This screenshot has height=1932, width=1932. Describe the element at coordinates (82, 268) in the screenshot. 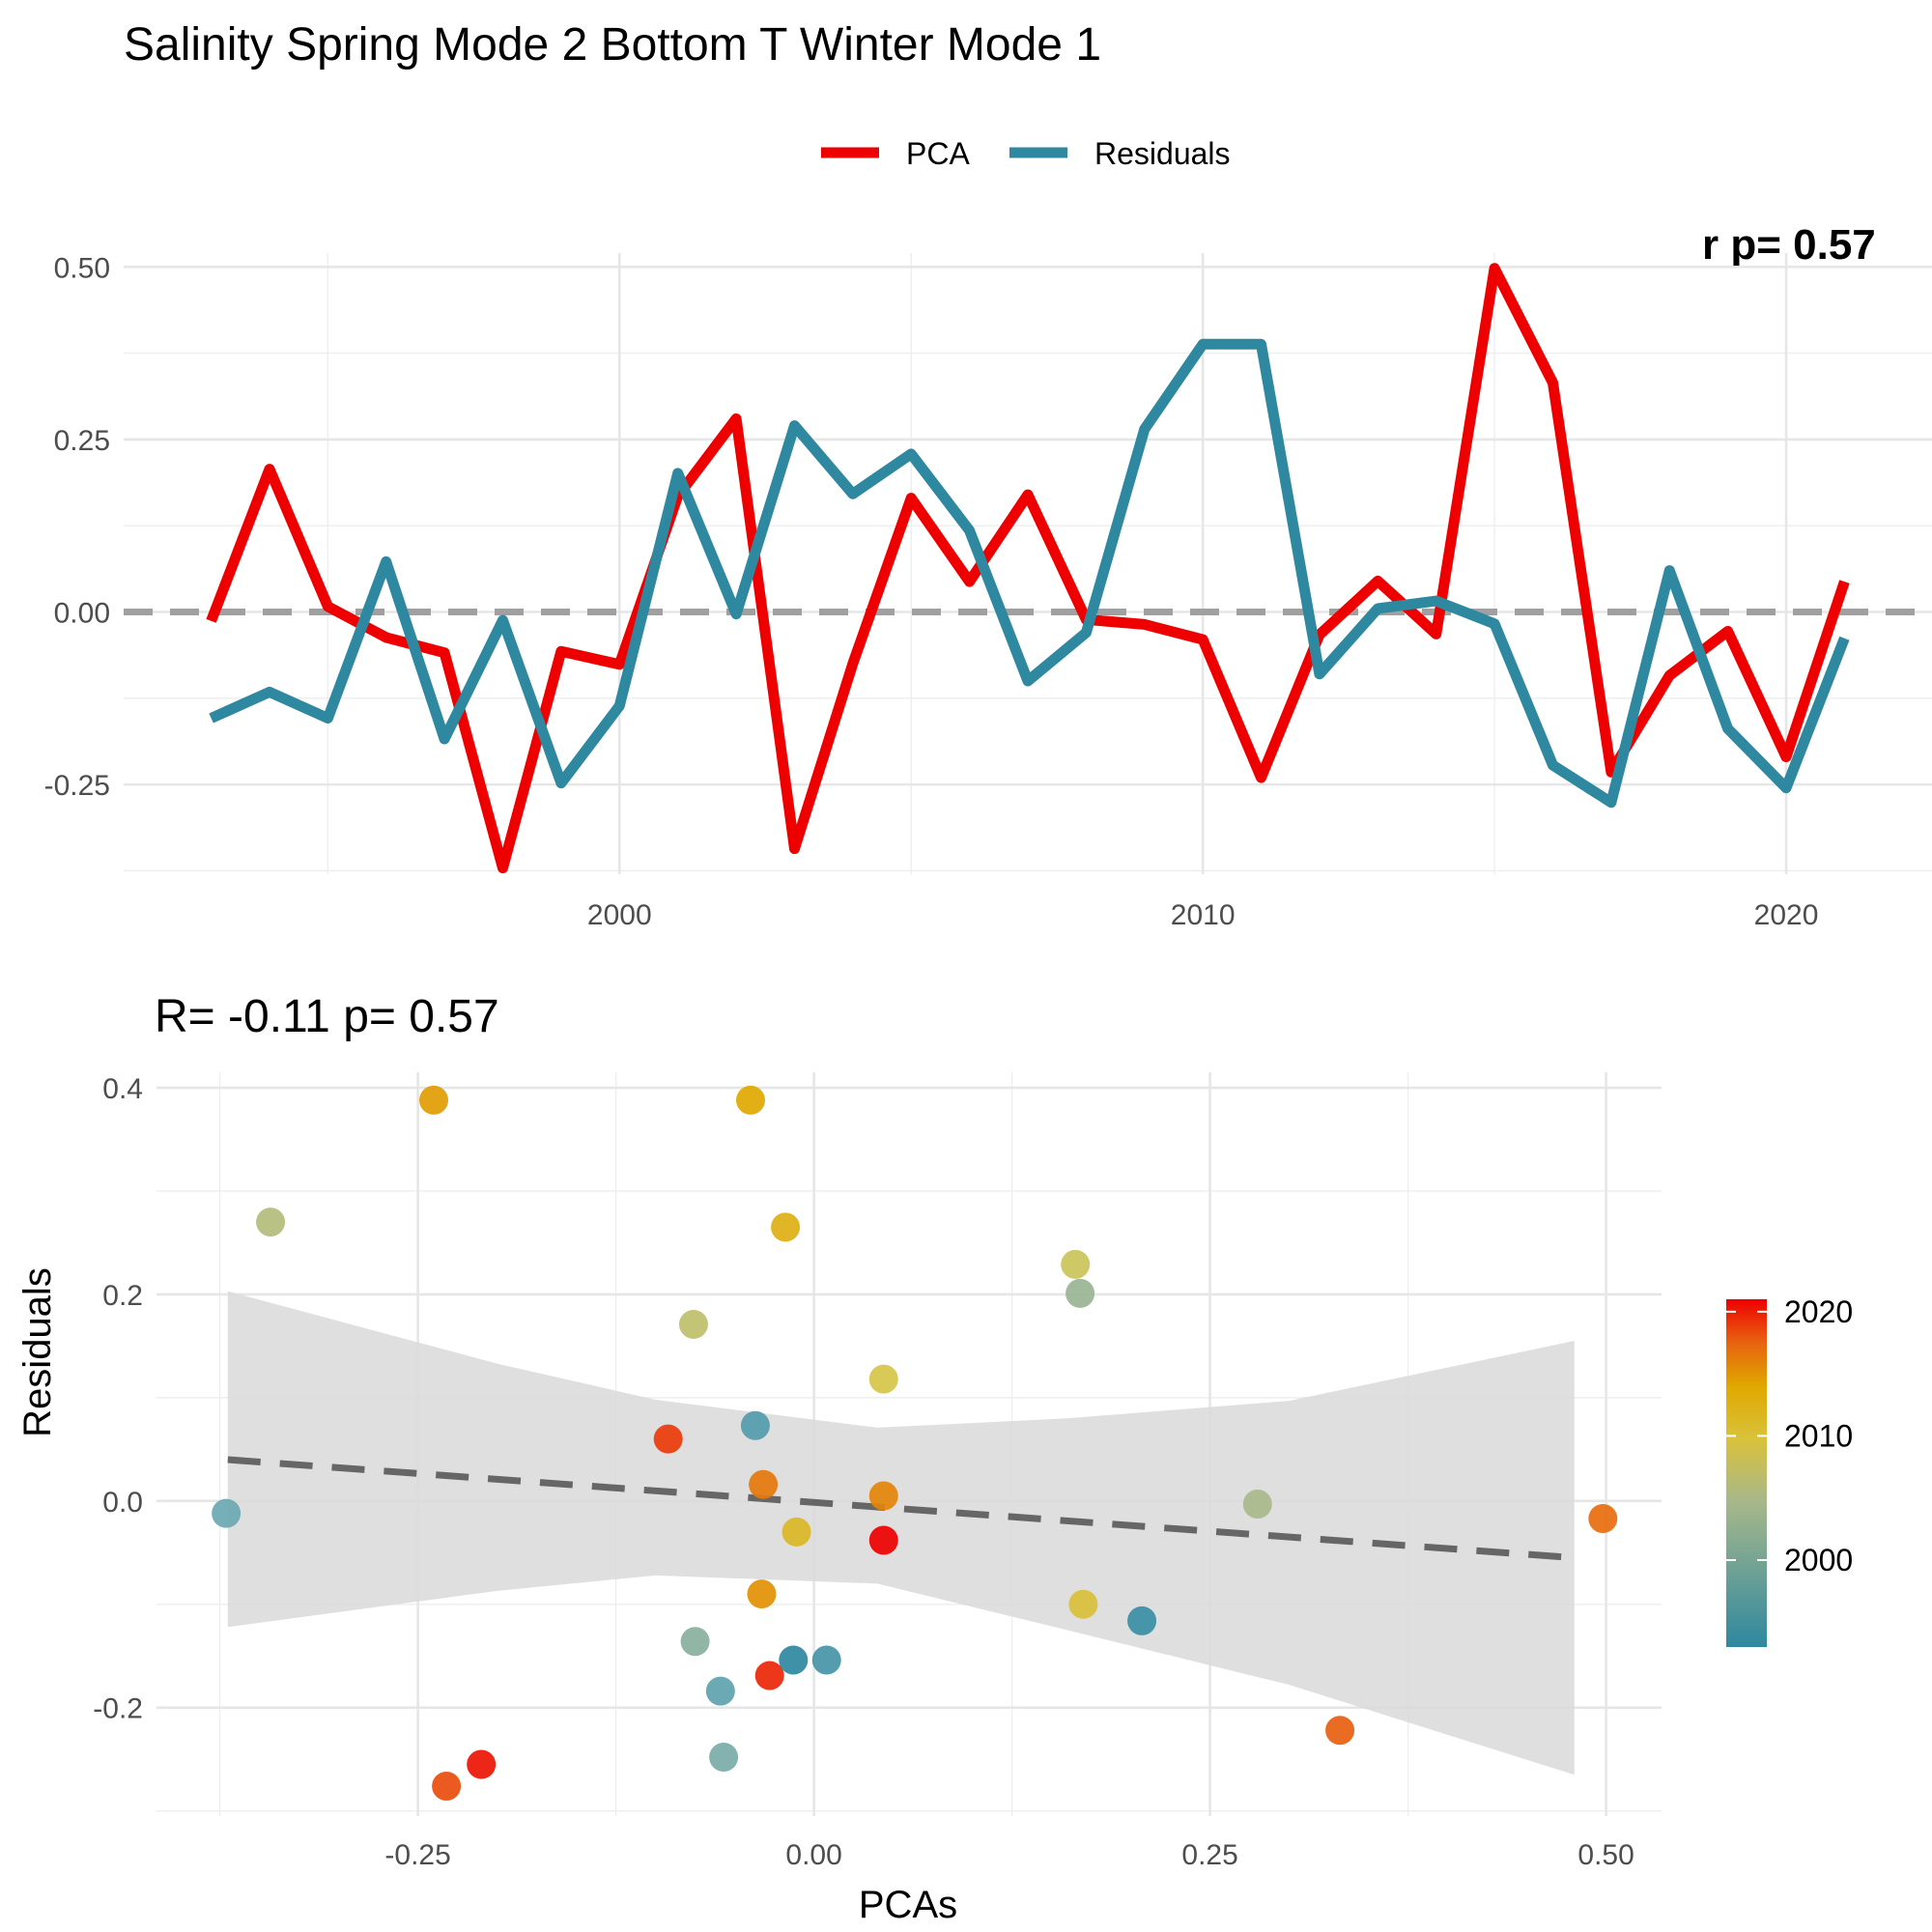

I see `y-tick-label: 0.50` at that location.